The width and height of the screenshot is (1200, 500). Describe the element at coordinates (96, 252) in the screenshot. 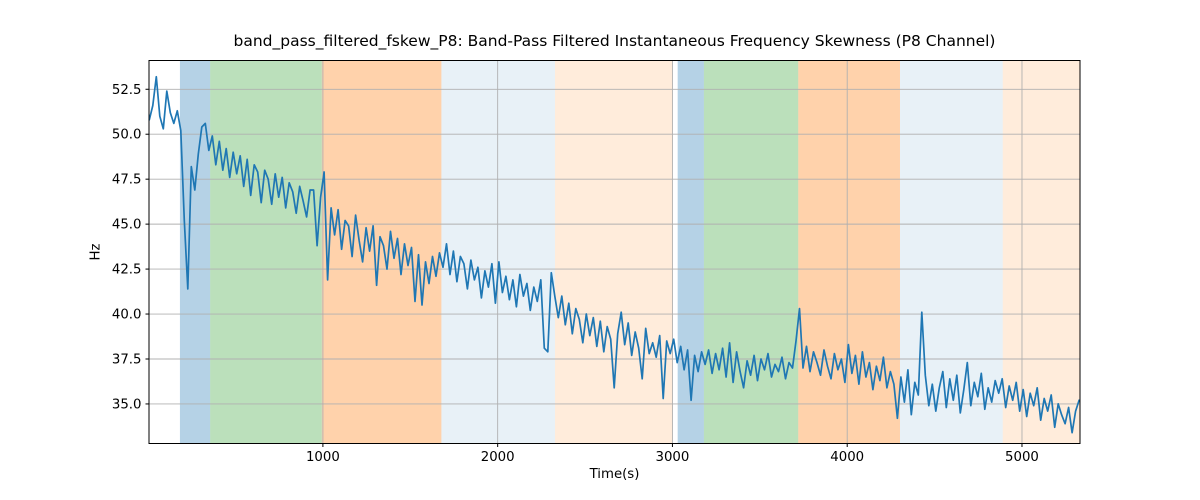

I see `y-axis-label: Hz` at that location.